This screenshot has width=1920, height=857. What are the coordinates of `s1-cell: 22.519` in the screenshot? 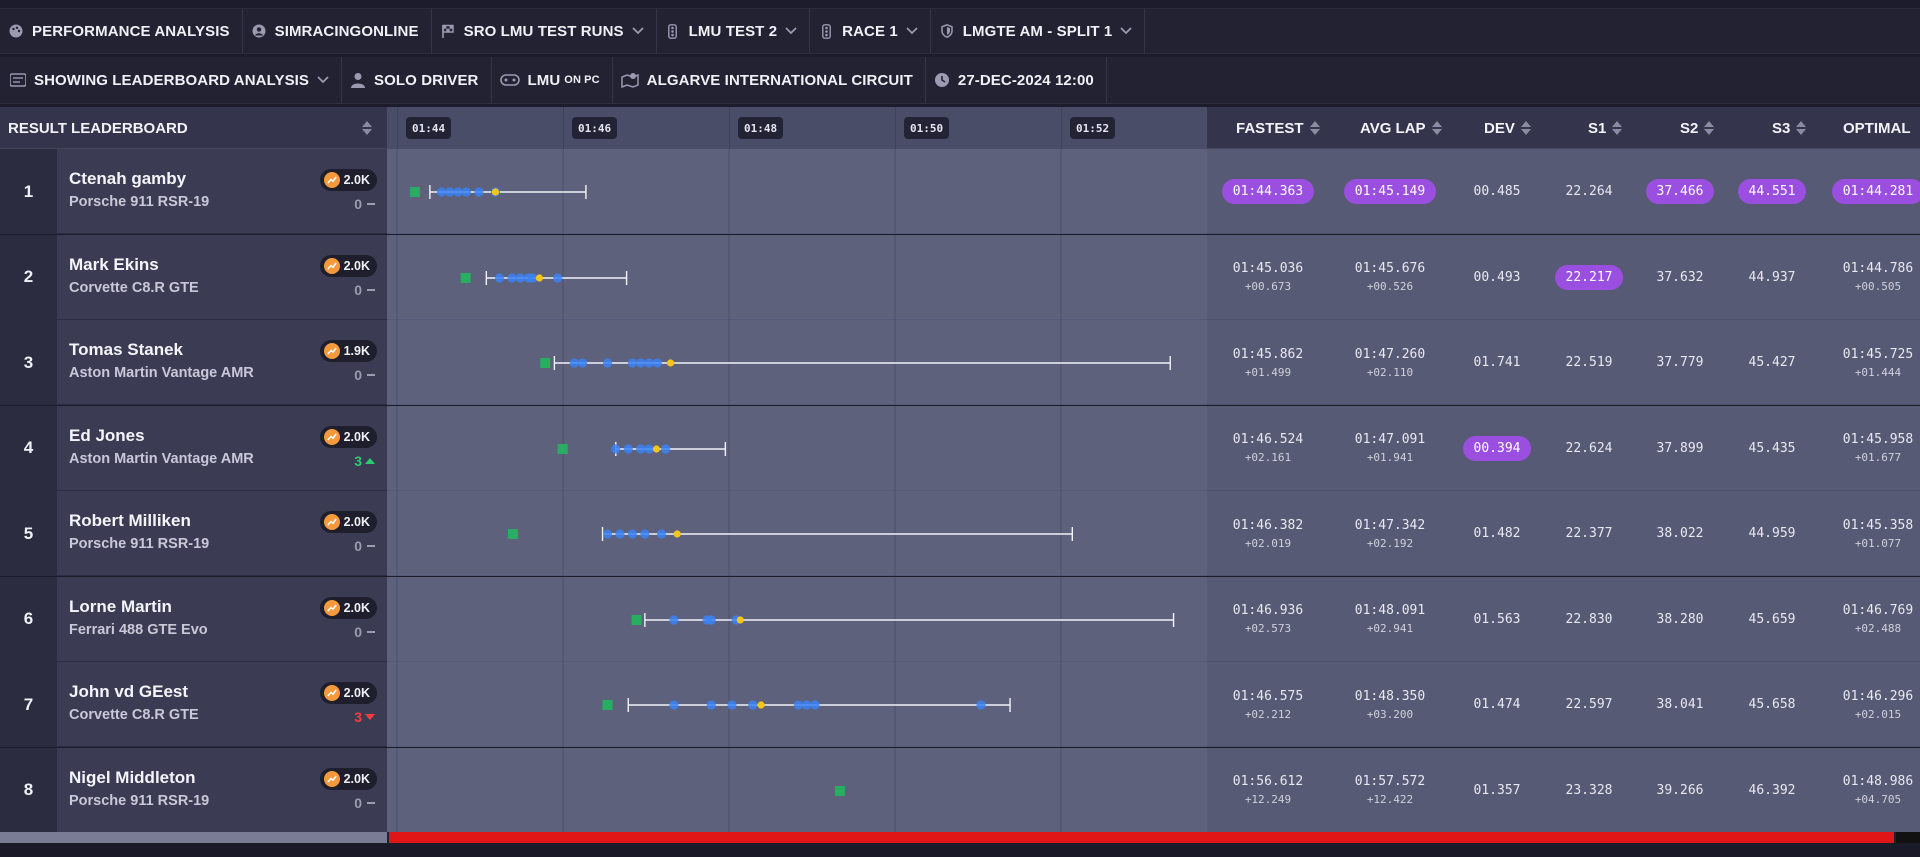 It's located at (1589, 362).